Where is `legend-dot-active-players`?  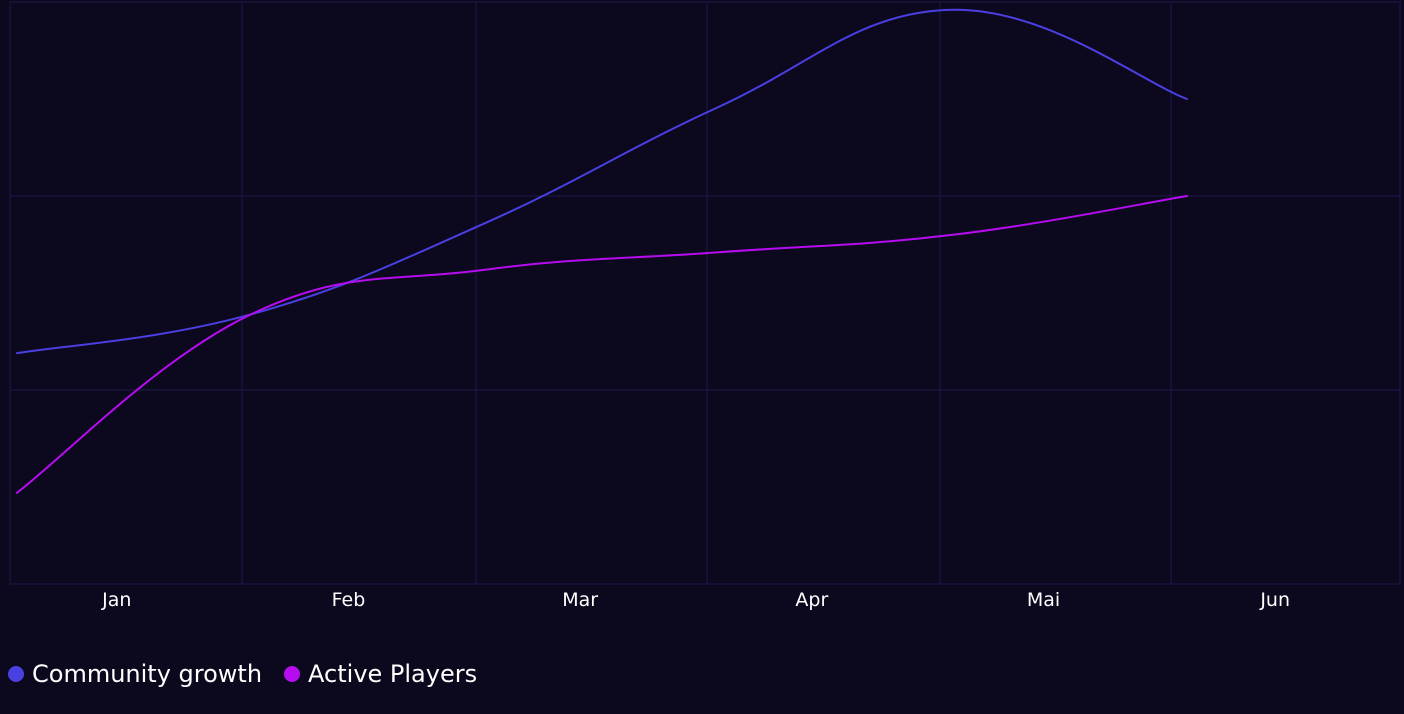 legend-dot-active-players is located at coordinates (292, 674).